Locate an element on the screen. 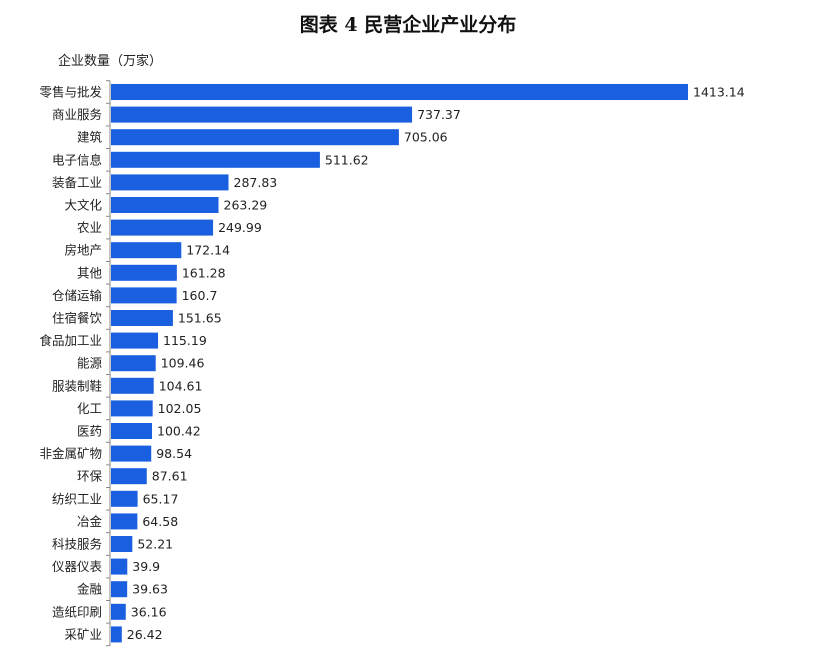  y-tick-label: 冶金 is located at coordinates (90, 521).